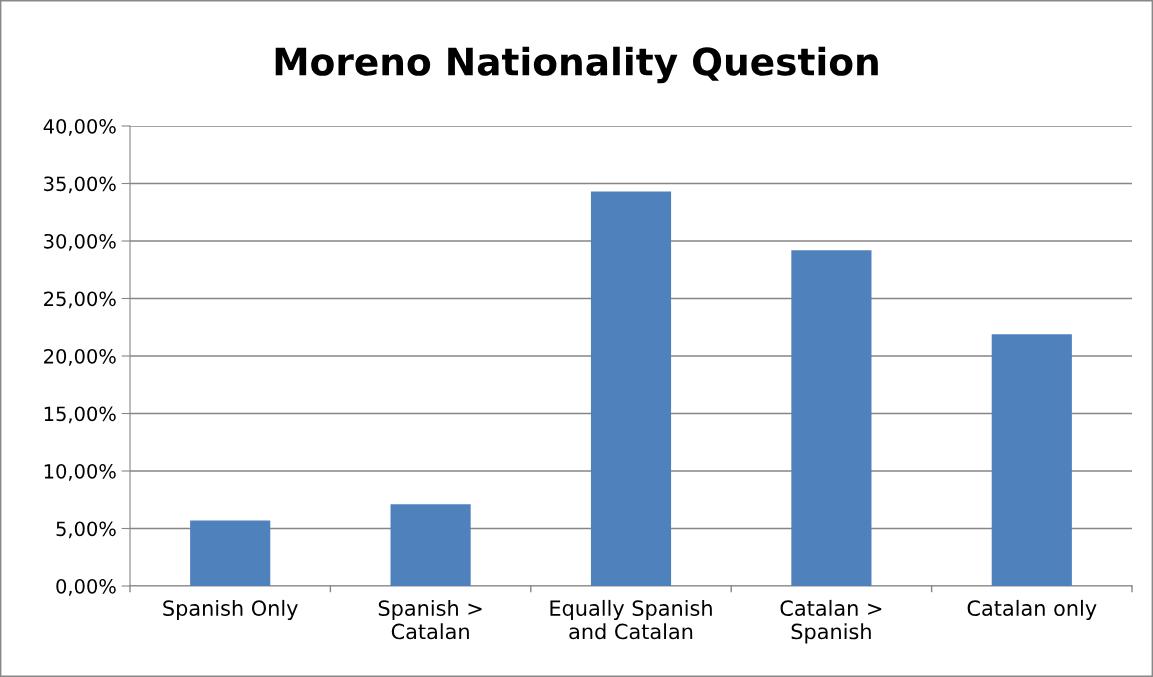 The width and height of the screenshot is (1153, 677). Describe the element at coordinates (80, 357) in the screenshot. I see `y-tick-label: 20,00%` at that location.